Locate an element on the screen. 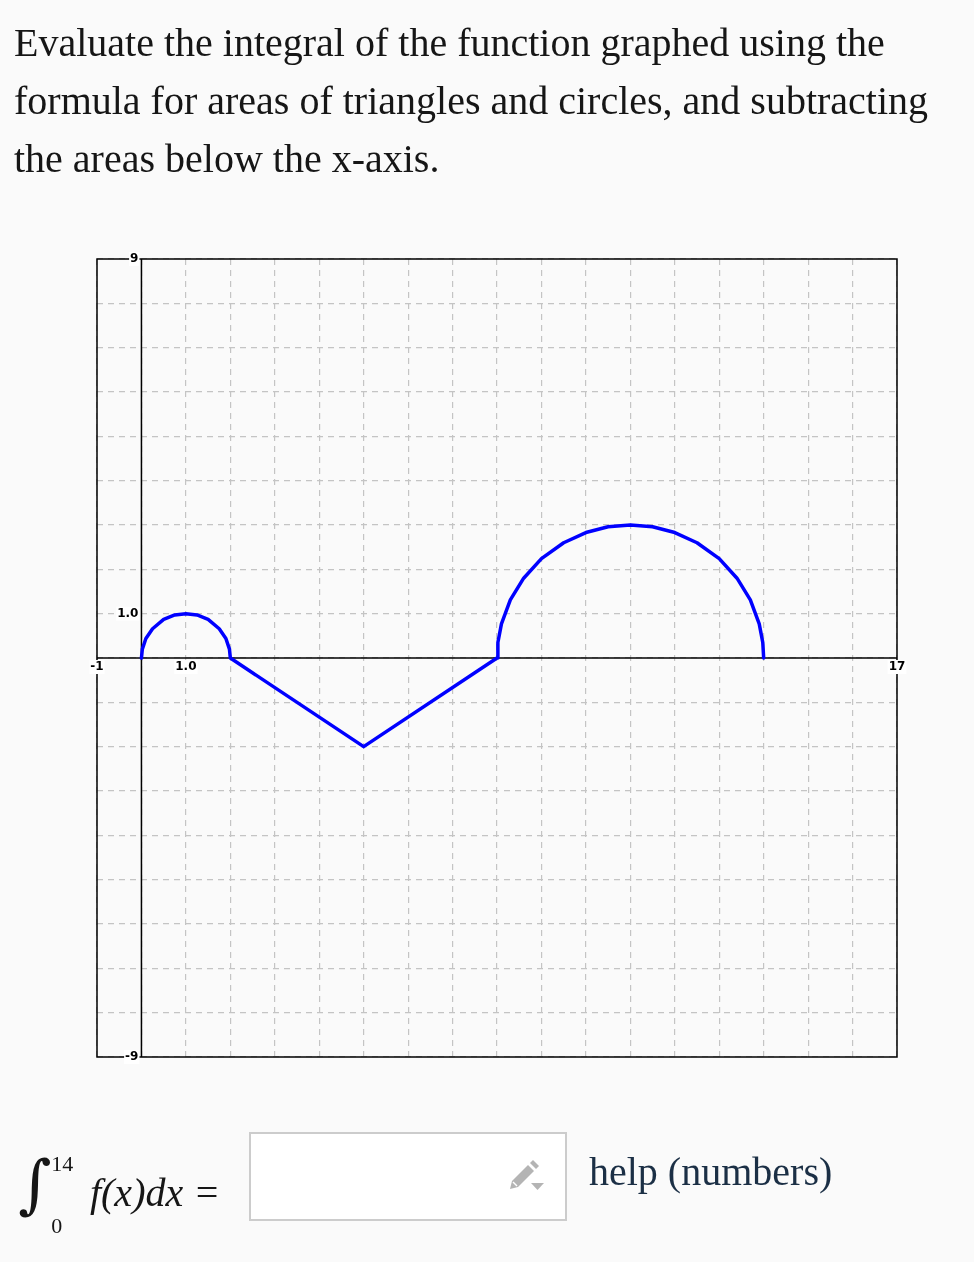  text: help (numbers) is located at coordinates (711, 1171).